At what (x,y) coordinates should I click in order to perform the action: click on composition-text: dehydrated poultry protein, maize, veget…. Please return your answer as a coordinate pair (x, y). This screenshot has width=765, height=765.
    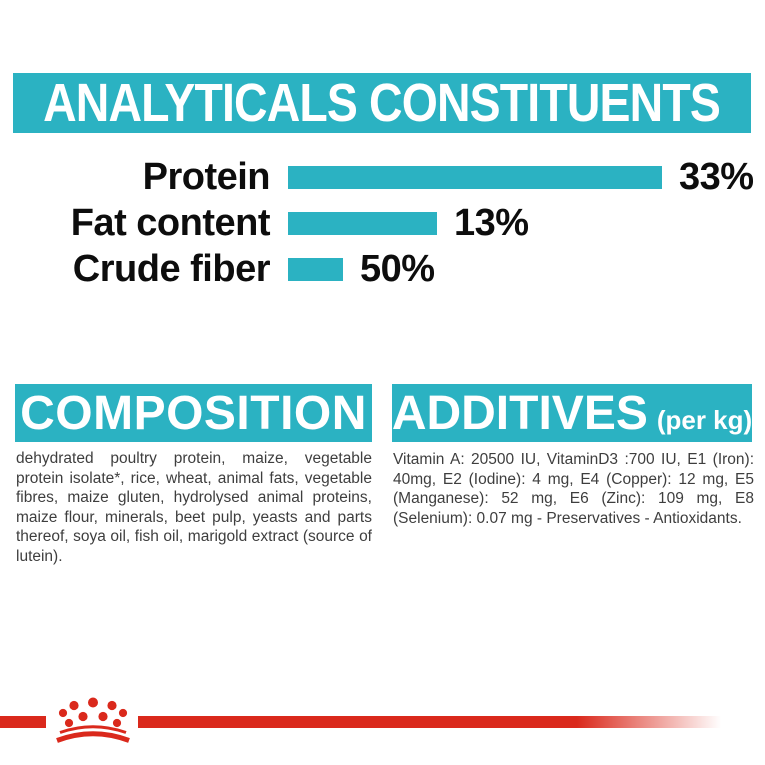
    Looking at the image, I should click on (194, 507).